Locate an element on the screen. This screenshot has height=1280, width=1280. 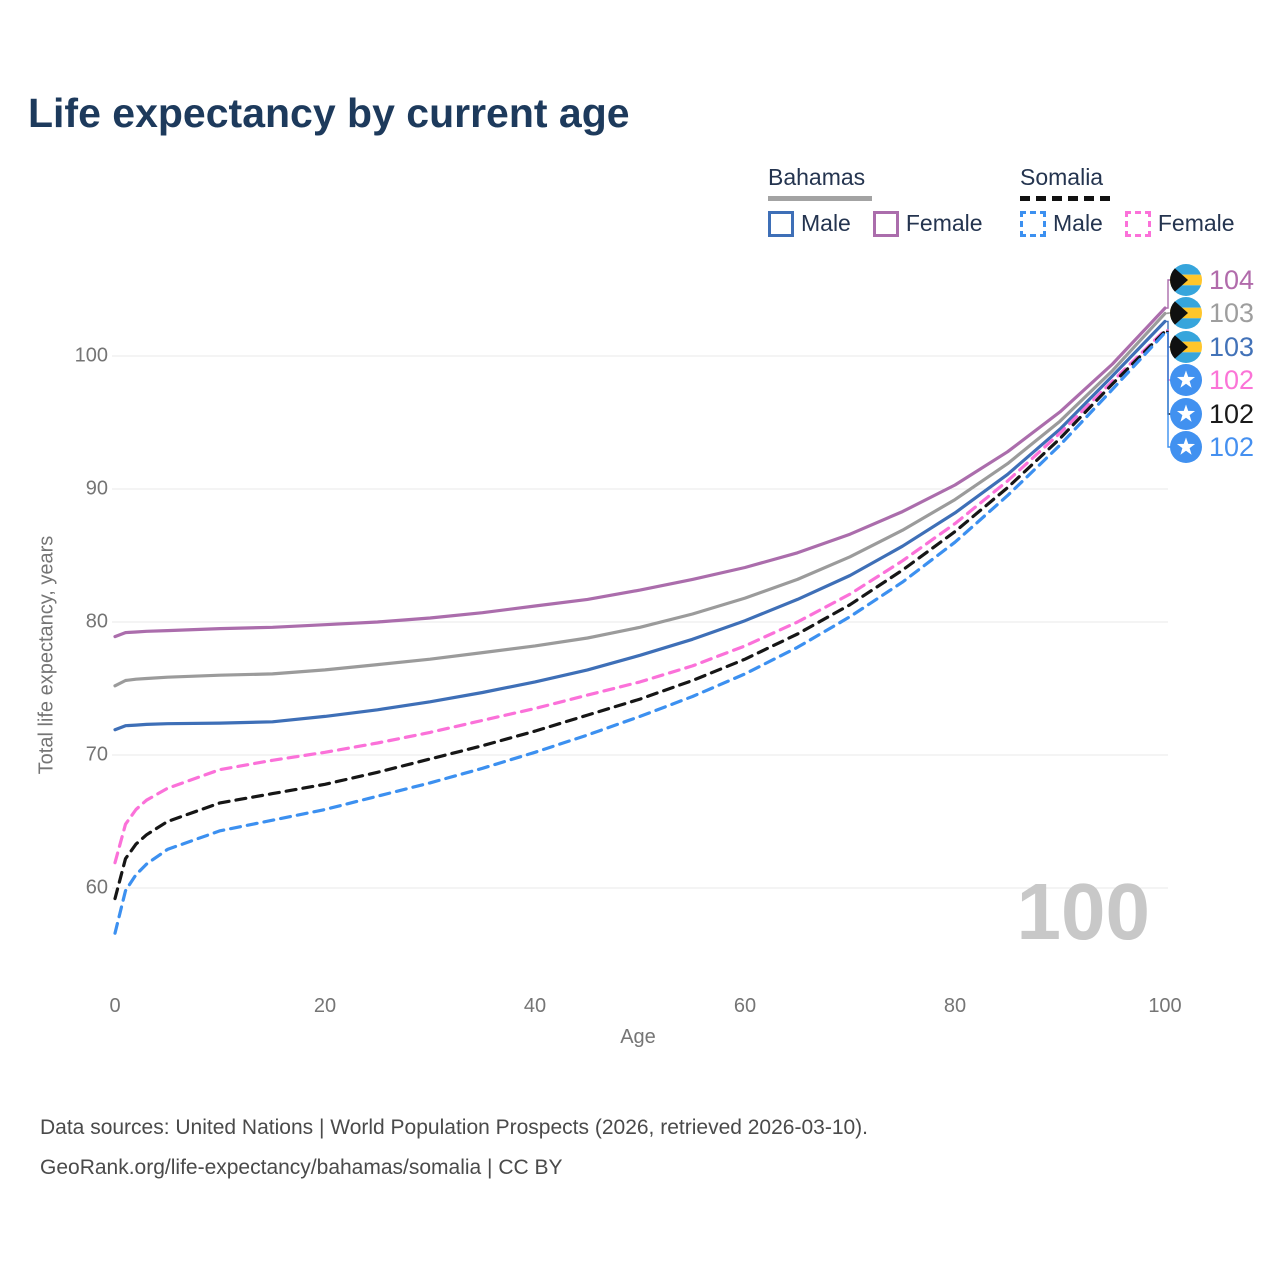
end-label-somalia-female: 102 is located at coordinates (1212, 380).